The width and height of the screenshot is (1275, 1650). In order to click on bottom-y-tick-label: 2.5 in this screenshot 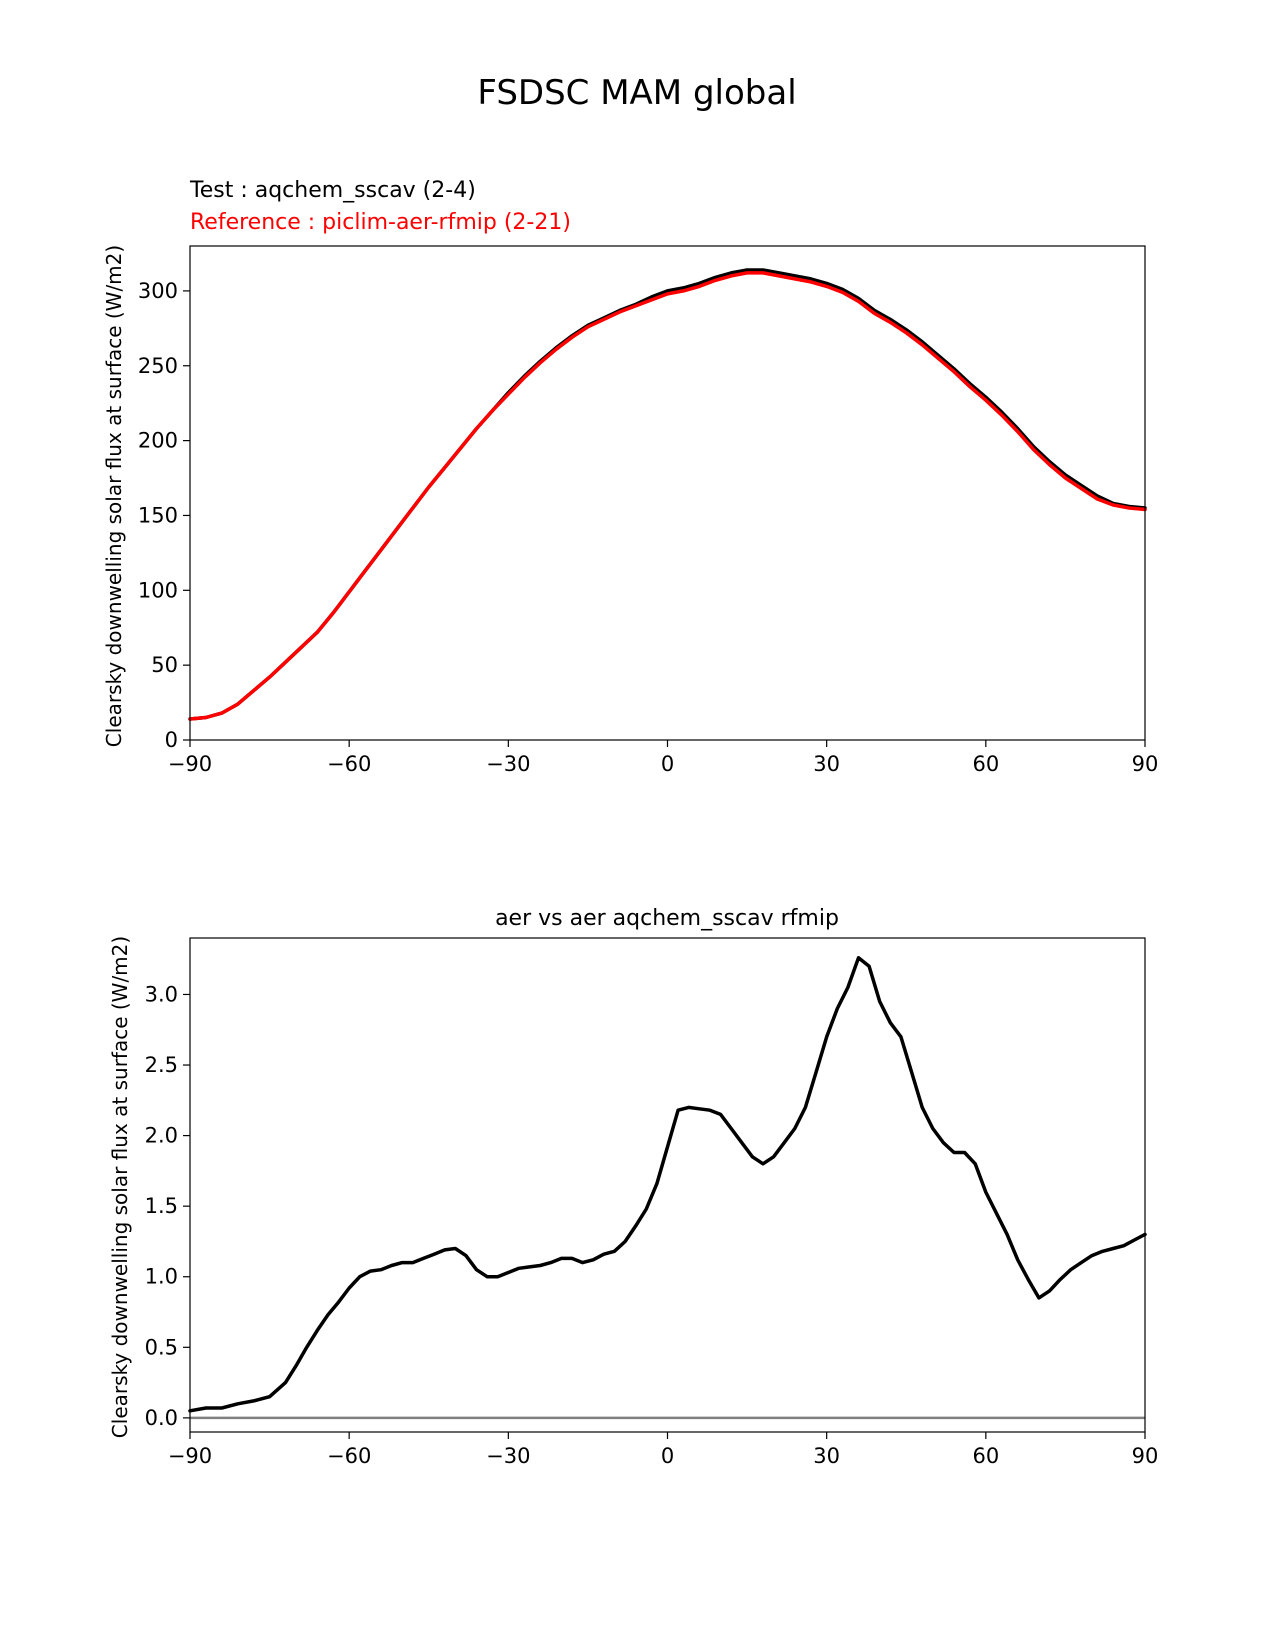, I will do `click(161, 1065)`.